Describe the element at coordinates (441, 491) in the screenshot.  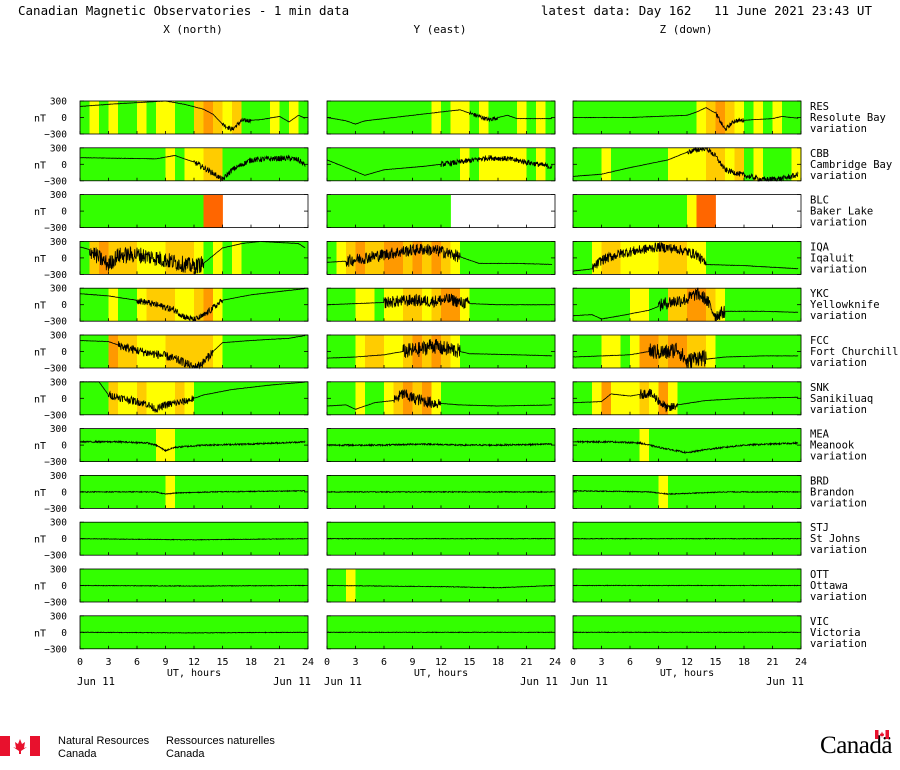
I see `panel-brd-y` at that location.